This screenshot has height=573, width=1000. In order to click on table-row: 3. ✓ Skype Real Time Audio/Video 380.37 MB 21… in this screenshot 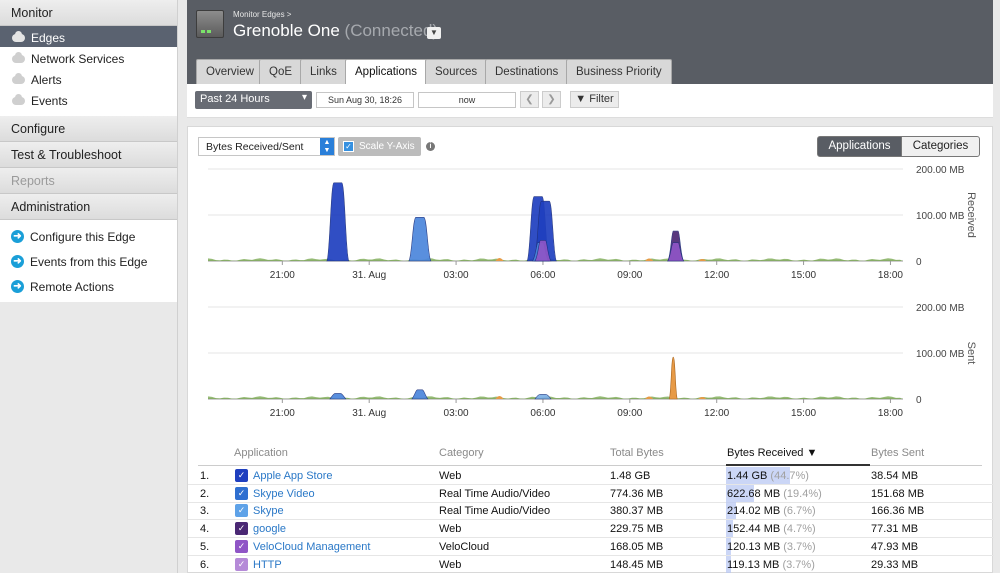, I will do `click(591, 511)`.